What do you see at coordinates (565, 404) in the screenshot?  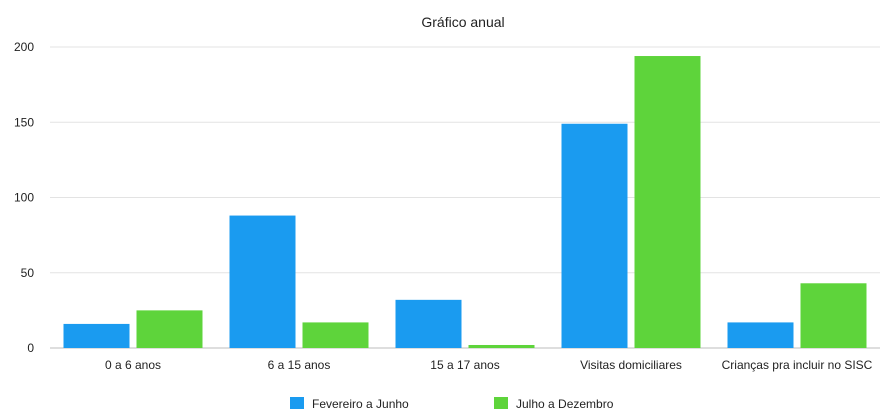 I see `legend-label: Julho a Dezembro` at bounding box center [565, 404].